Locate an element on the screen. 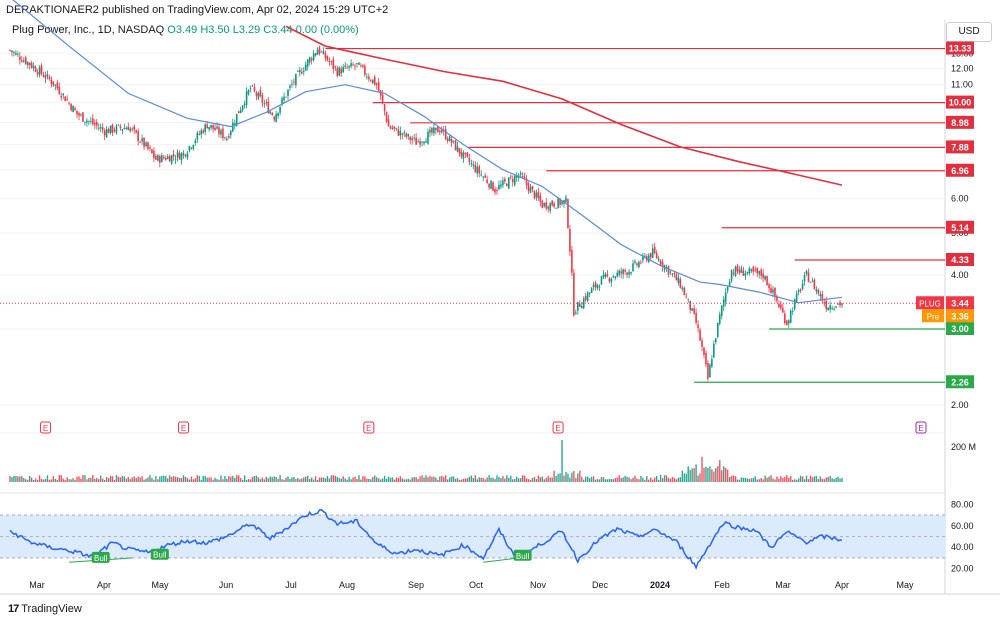  time-tick-label: Dec is located at coordinates (600, 585).